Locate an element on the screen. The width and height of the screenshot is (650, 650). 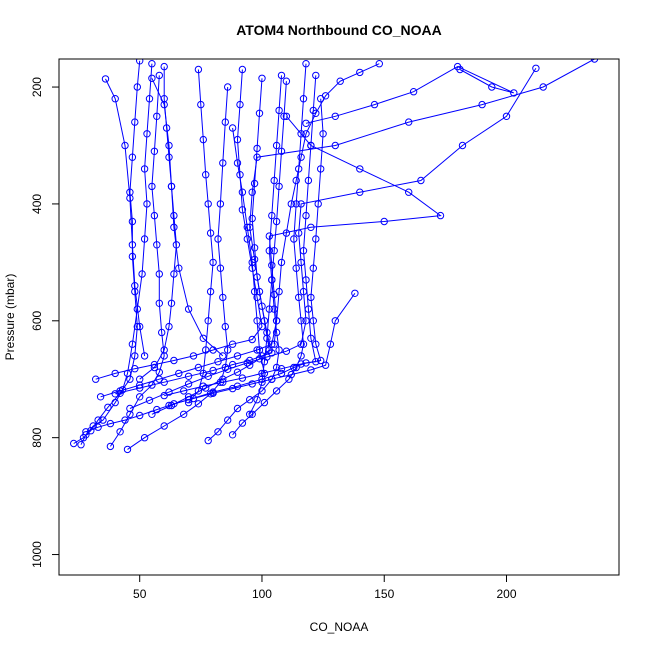
x-tick-label-200: 200 is located at coordinates (506, 594).